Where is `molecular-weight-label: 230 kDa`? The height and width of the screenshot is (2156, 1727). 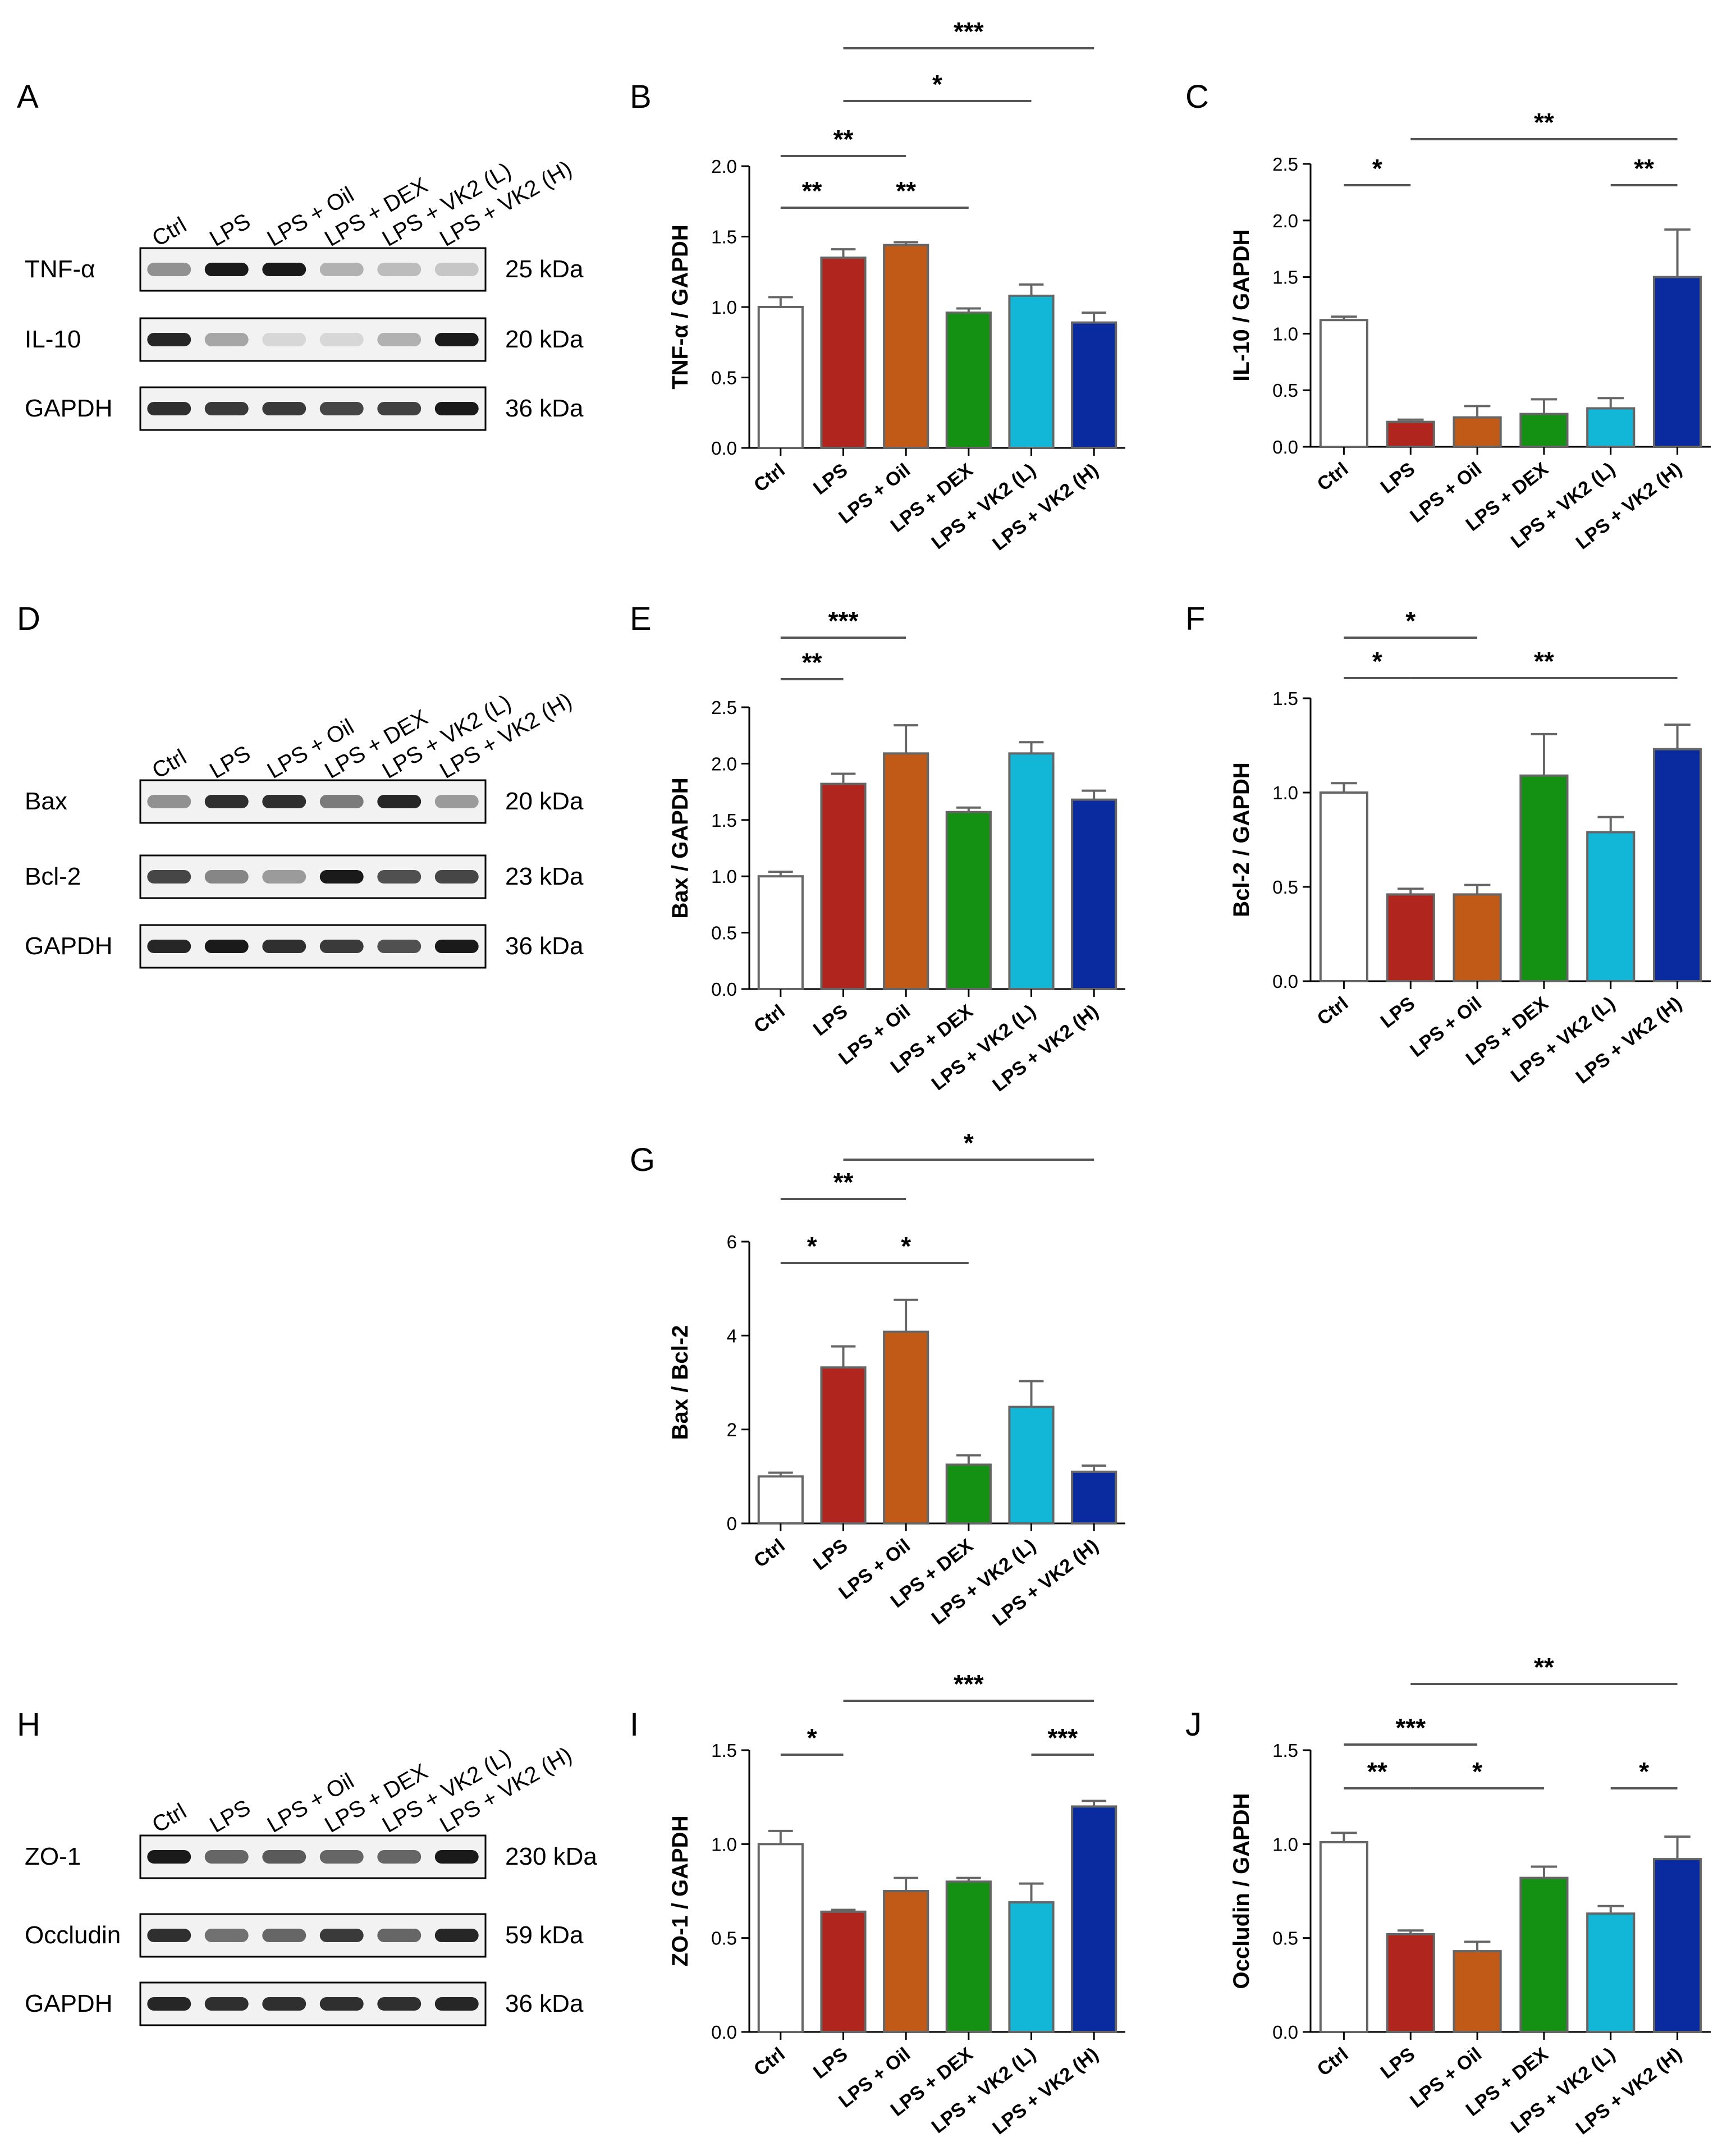
molecular-weight-label: 230 kDa is located at coordinates (551, 1857).